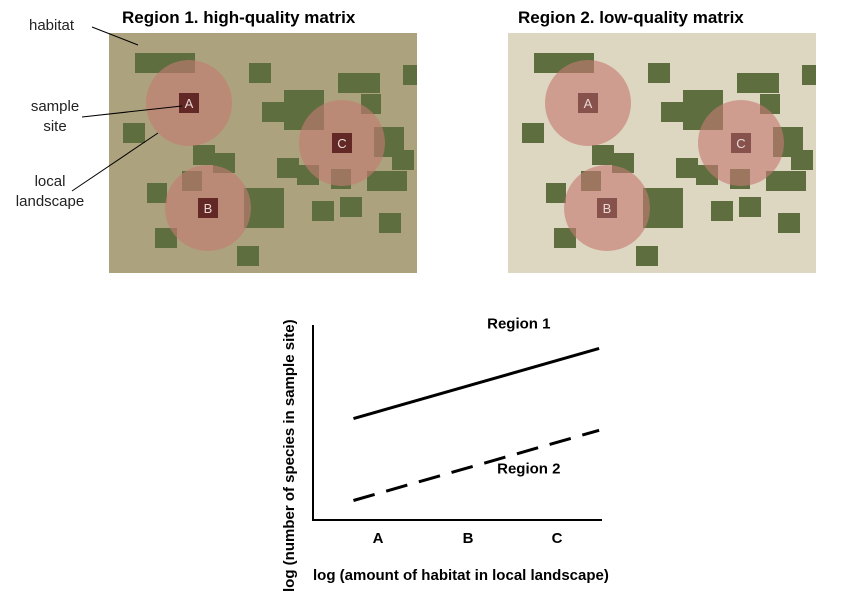 This screenshot has height=598, width=844. I want to click on local-landscape-label-line1: local, so click(50, 181).